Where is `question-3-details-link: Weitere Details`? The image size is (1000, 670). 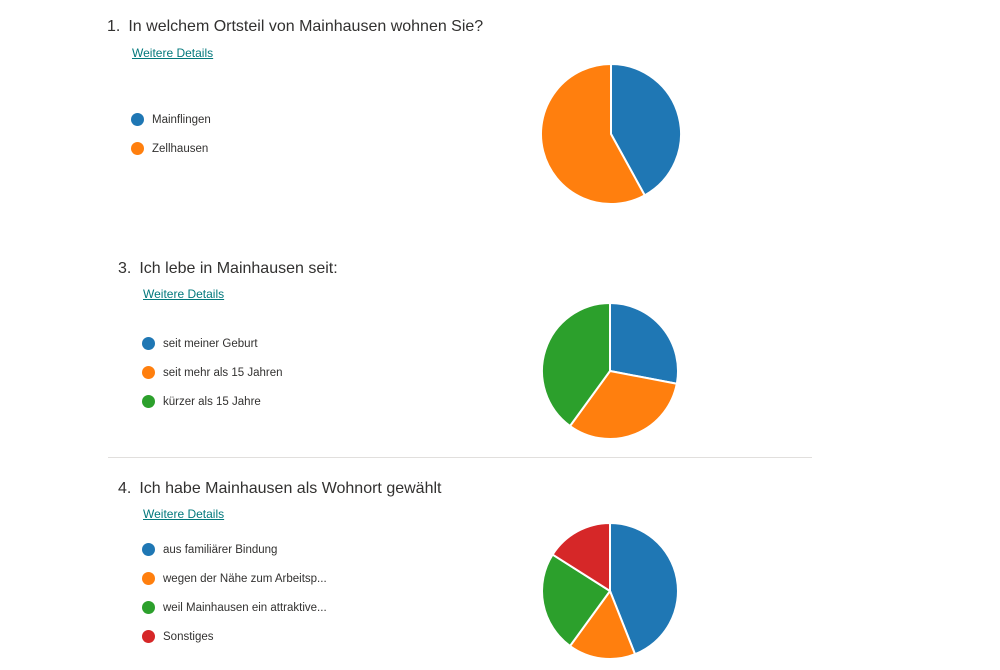
question-3-details-link: Weitere Details is located at coordinates (184, 294).